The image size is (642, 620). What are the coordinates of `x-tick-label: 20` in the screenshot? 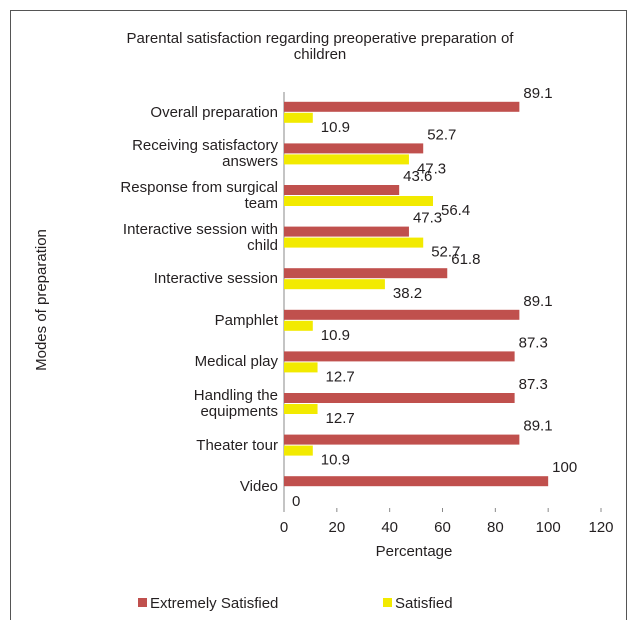 It's located at (336, 527).